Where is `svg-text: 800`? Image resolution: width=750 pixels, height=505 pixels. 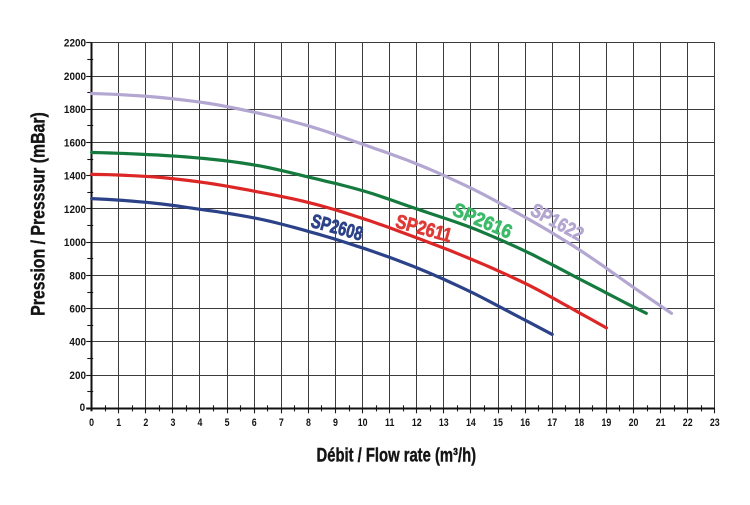
svg-text: 800 is located at coordinates (77, 276).